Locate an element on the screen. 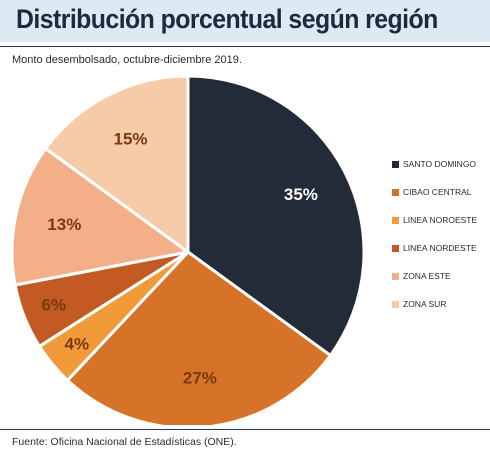  slice-label-cibao-central: 27% is located at coordinates (200, 378).